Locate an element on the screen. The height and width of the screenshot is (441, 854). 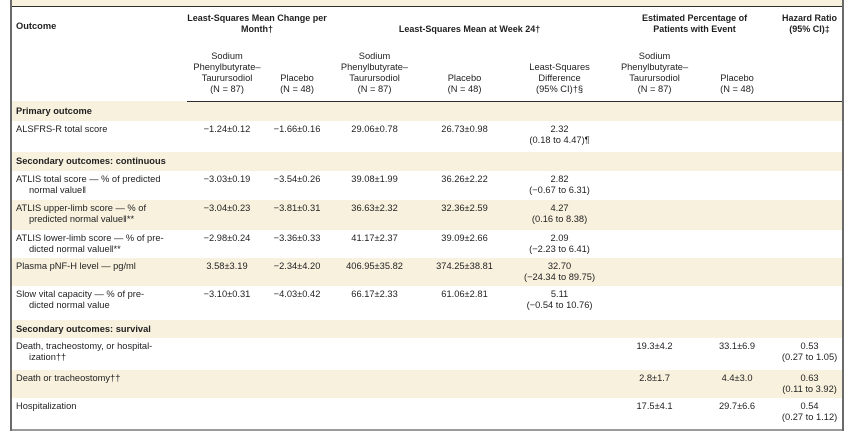
cell-change-active: −3.04±0.23 is located at coordinates (227, 208).